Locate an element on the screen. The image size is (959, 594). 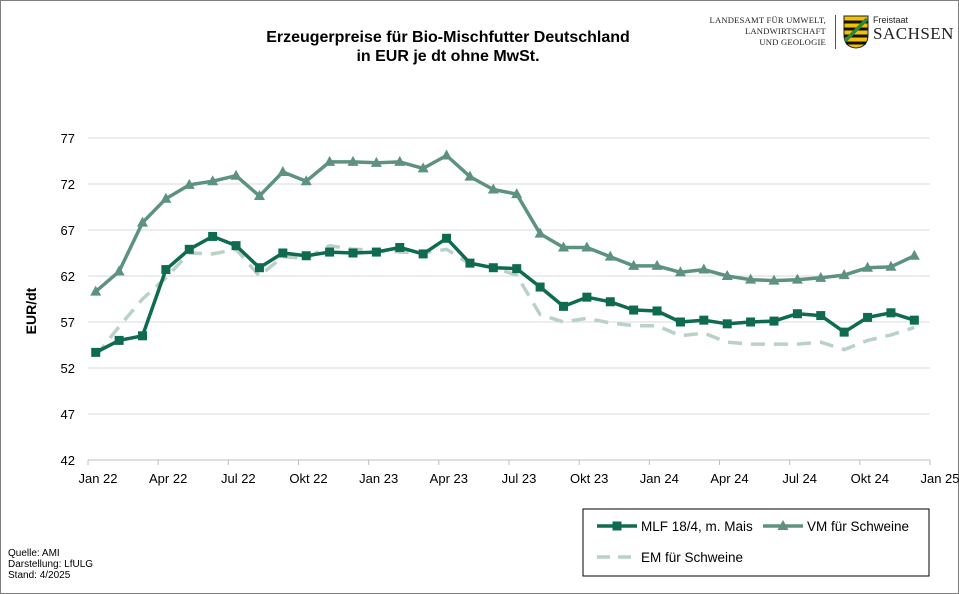
x-tick-label: Jul 24 is located at coordinates (799, 478).